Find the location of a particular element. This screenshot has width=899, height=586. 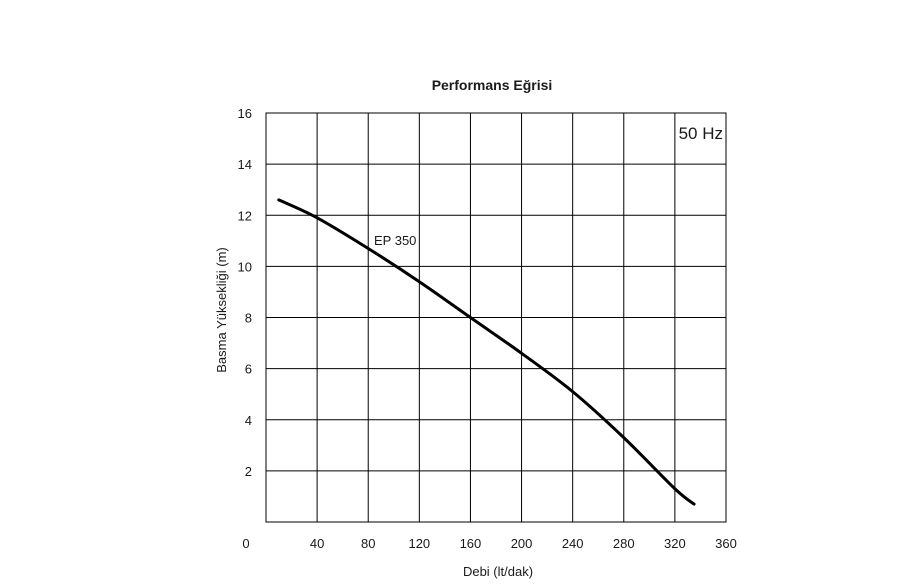

x-tick-label: 160 is located at coordinates (471, 543).